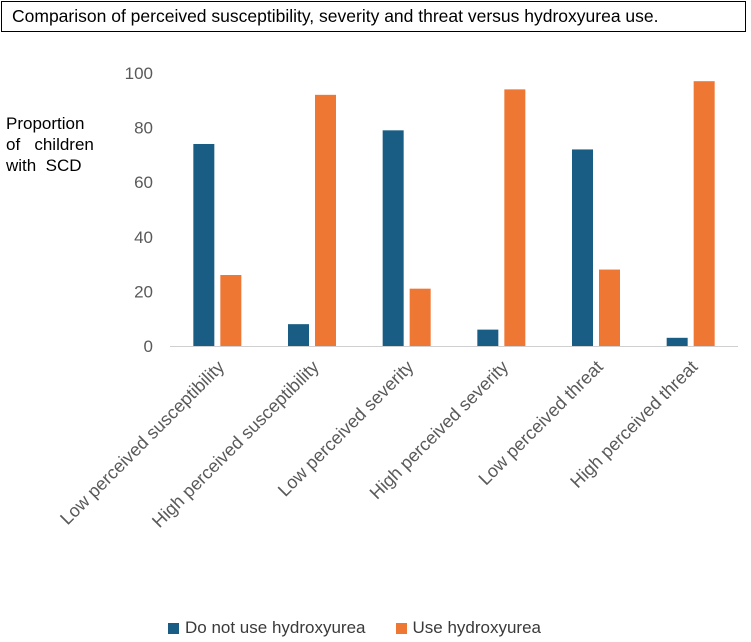 Image resolution: width=751 pixels, height=642 pixels. I want to click on y-axis-label-line-3: with SCD, so click(44, 165).